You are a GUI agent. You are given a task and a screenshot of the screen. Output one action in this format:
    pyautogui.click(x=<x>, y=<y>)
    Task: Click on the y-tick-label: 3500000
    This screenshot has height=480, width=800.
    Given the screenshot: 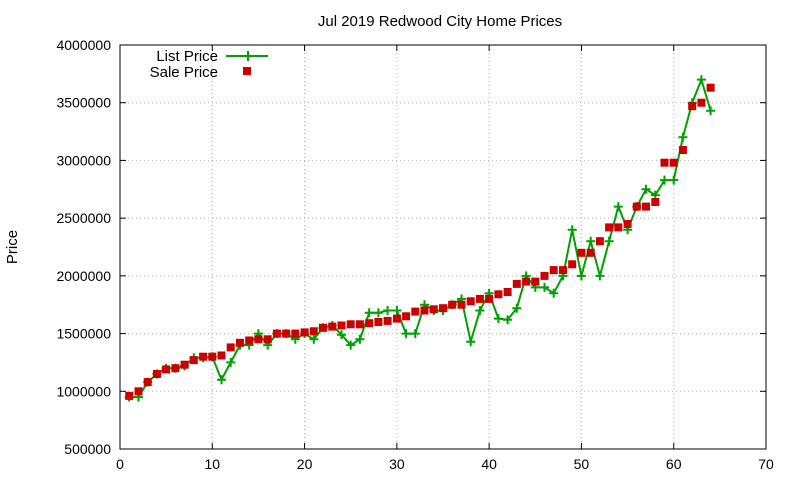 What is the action you would take?
    pyautogui.click(x=83, y=103)
    